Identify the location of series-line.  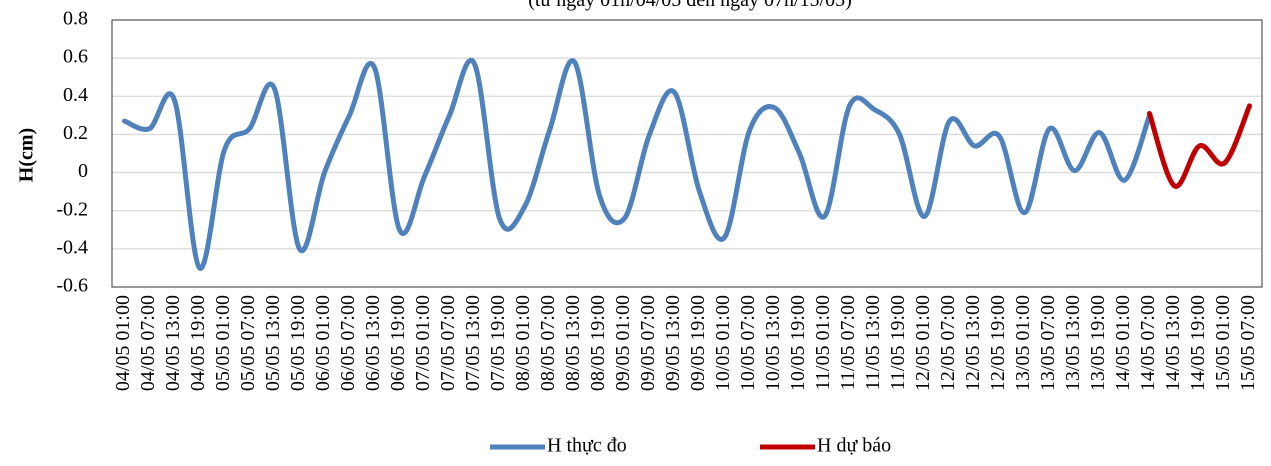
(1199, 146).